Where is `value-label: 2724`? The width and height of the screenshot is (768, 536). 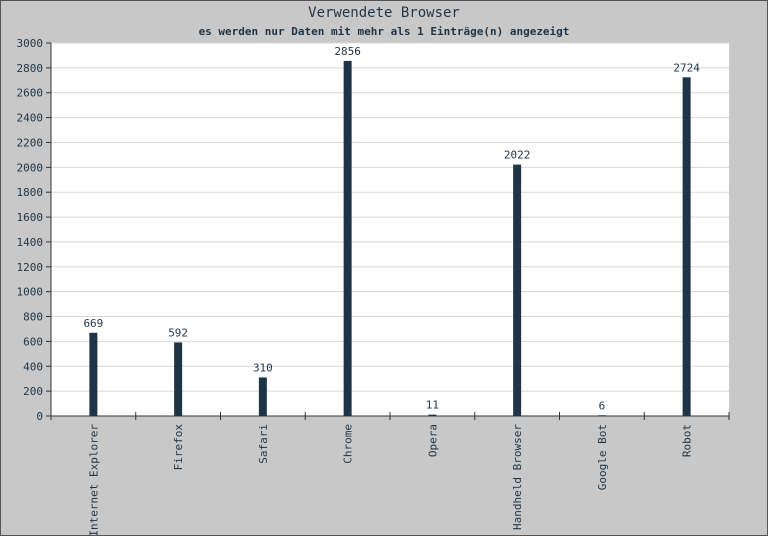 value-label: 2724 is located at coordinates (686, 67).